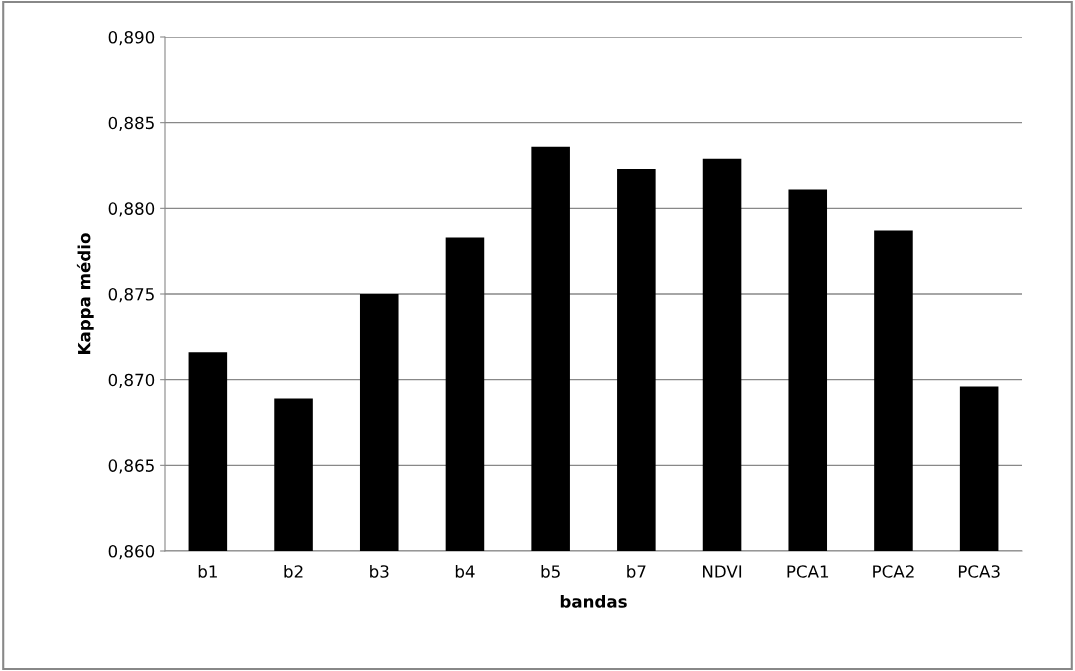  Describe the element at coordinates (131, 38) in the screenshot. I see `y-tick-label: 0,890` at that location.